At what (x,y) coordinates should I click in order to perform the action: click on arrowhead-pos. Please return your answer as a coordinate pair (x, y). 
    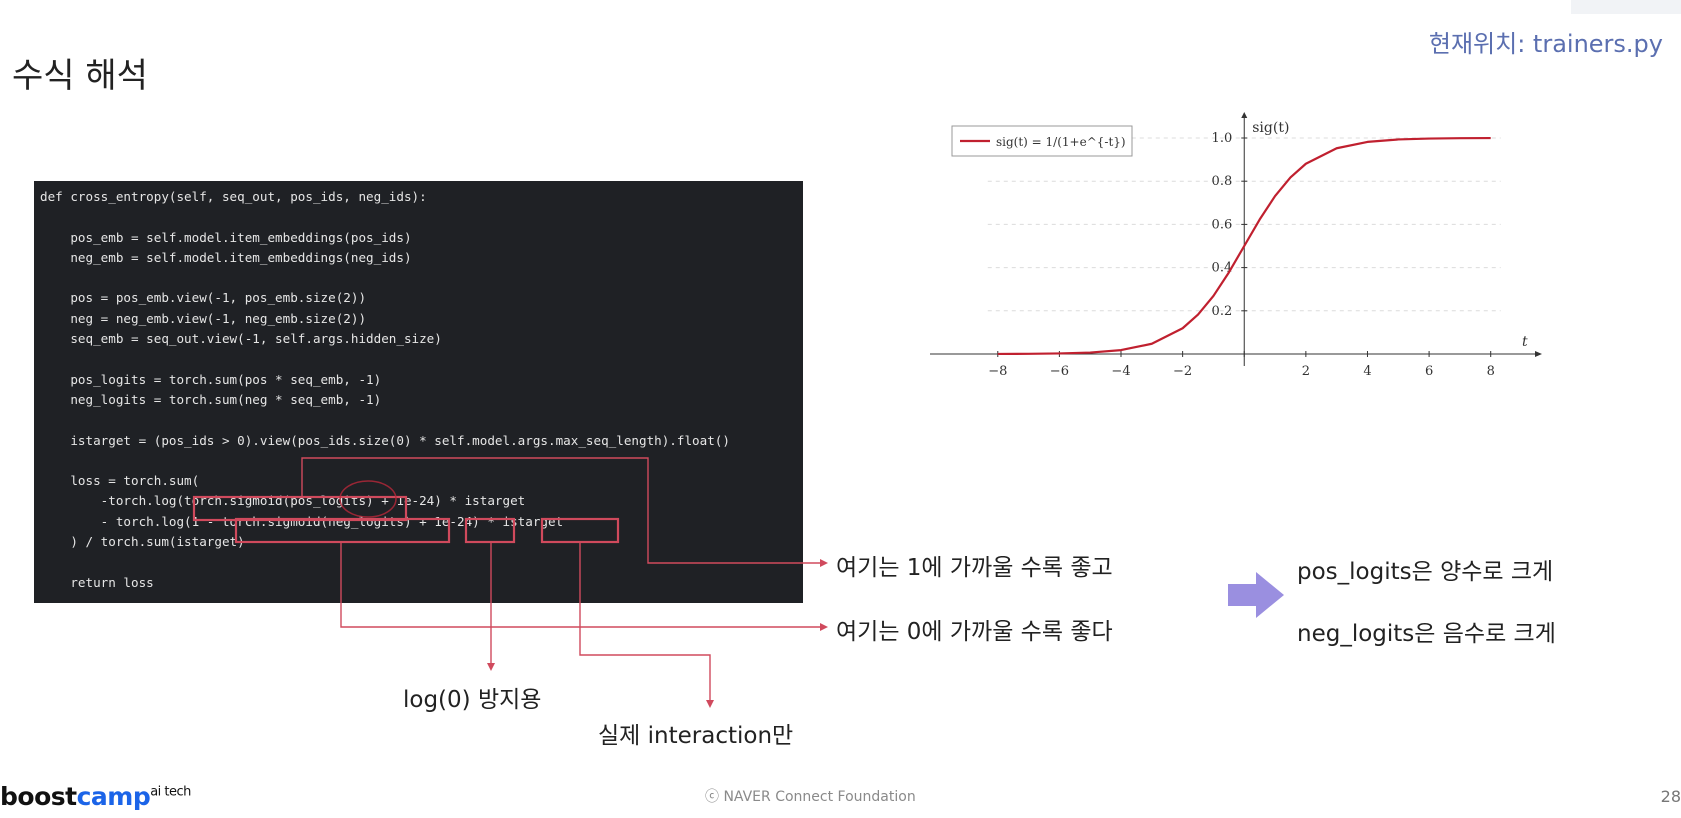
    Looking at the image, I should click on (824, 563).